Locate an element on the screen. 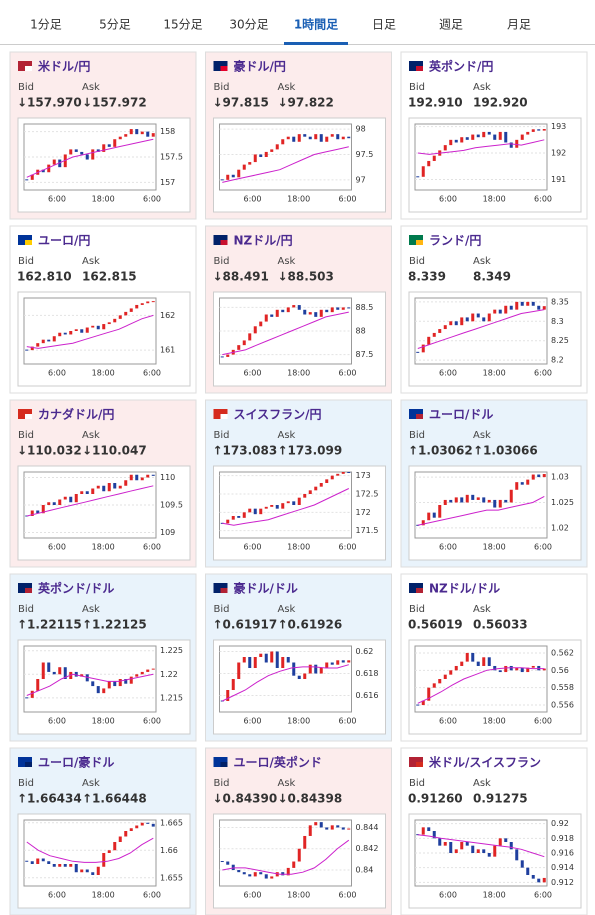 The width and height of the screenshot is (595, 915). tab: 5分足 is located at coordinates (115, 25).